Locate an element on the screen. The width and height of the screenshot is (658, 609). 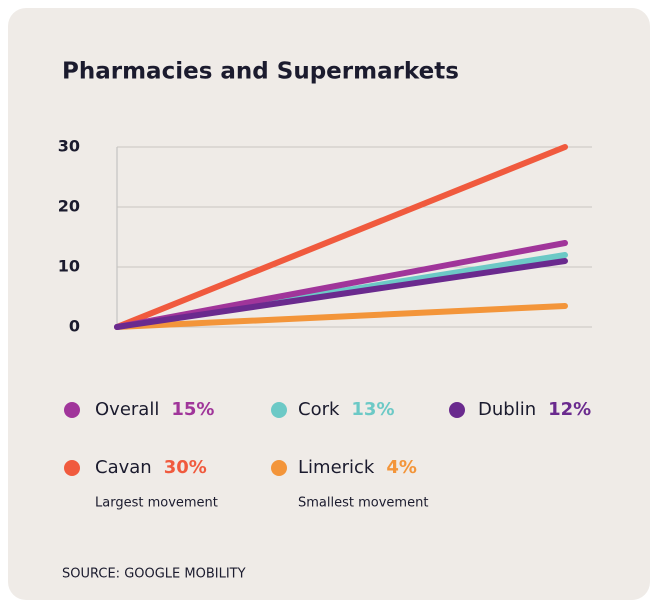
y-tick-label: 0 is located at coordinates (74, 326).